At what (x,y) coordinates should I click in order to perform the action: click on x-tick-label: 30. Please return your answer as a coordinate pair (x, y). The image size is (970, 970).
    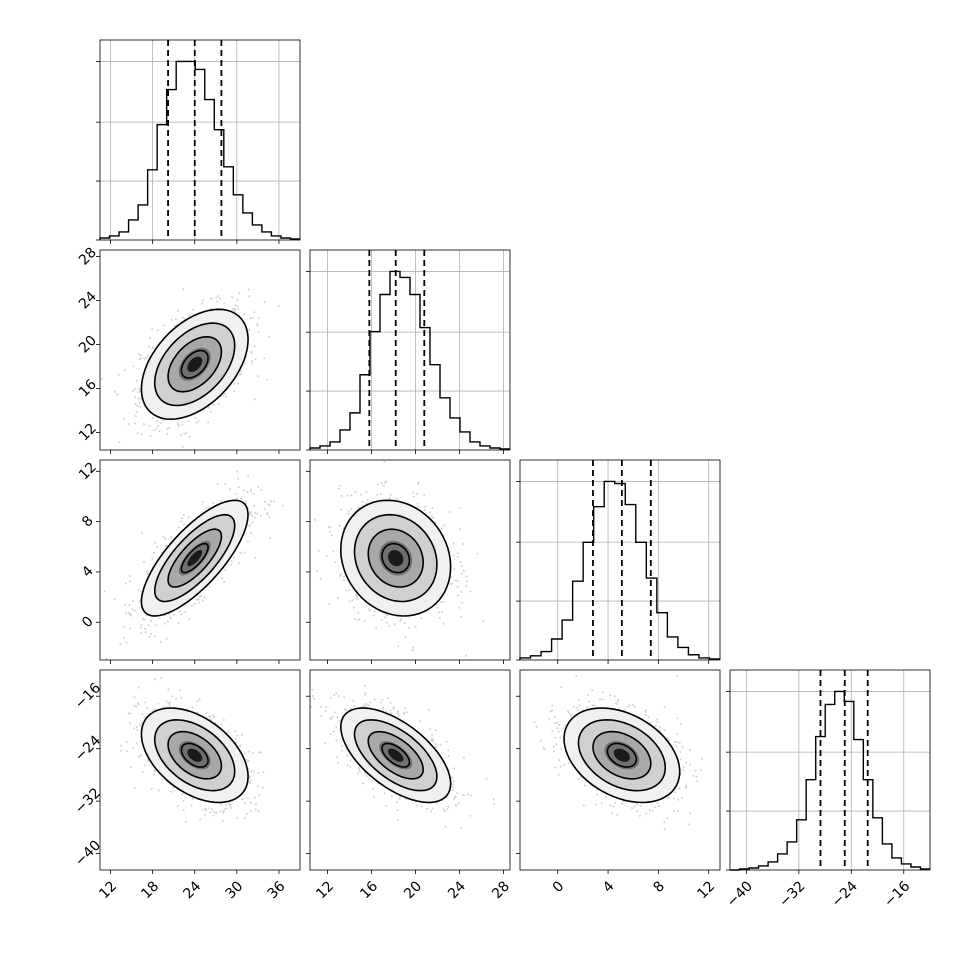
    Looking at the image, I should click on (235, 890).